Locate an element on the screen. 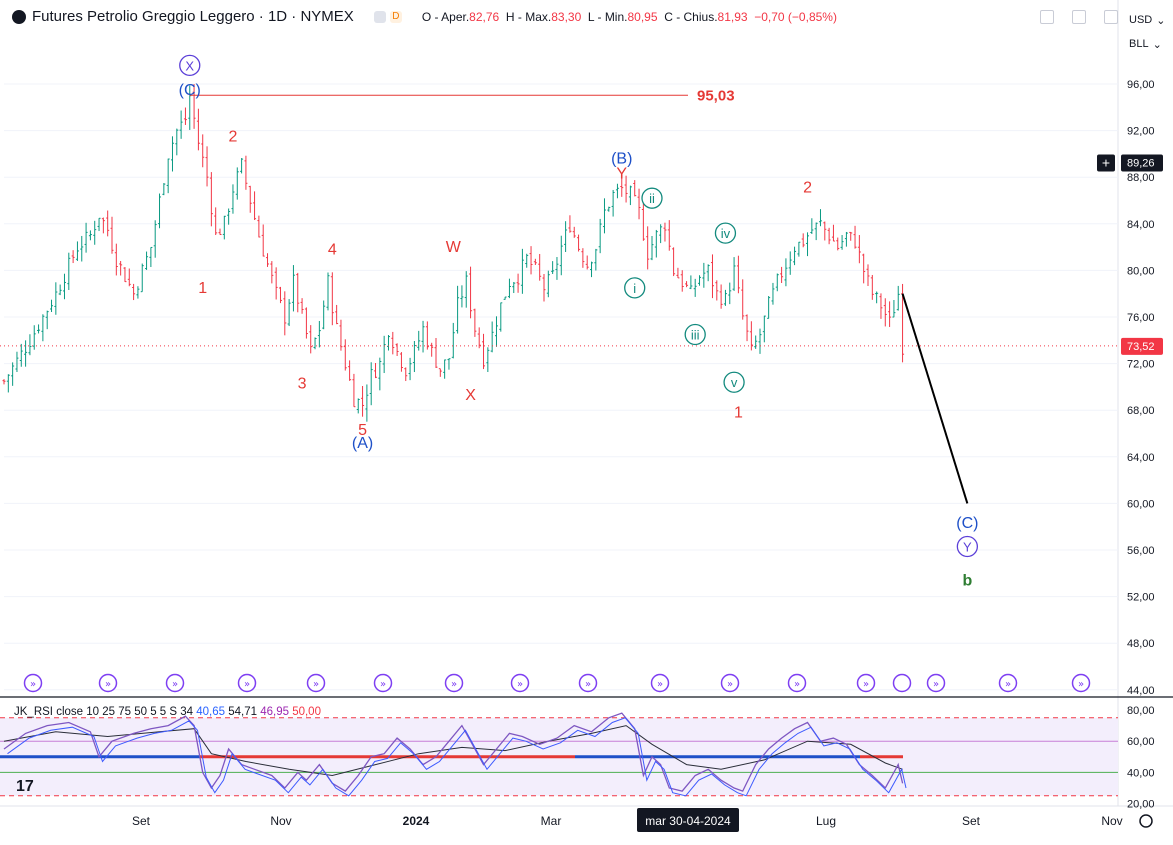 This screenshot has height=845, width=1173. wave-label: iv is located at coordinates (726, 233).